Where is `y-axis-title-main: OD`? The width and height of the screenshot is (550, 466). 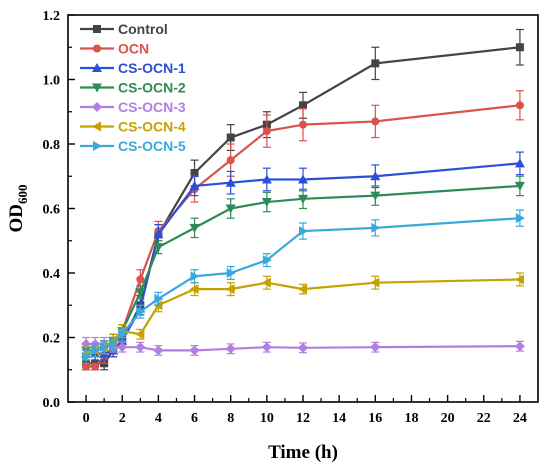 y-axis-title-main: OD is located at coordinates (16, 218).